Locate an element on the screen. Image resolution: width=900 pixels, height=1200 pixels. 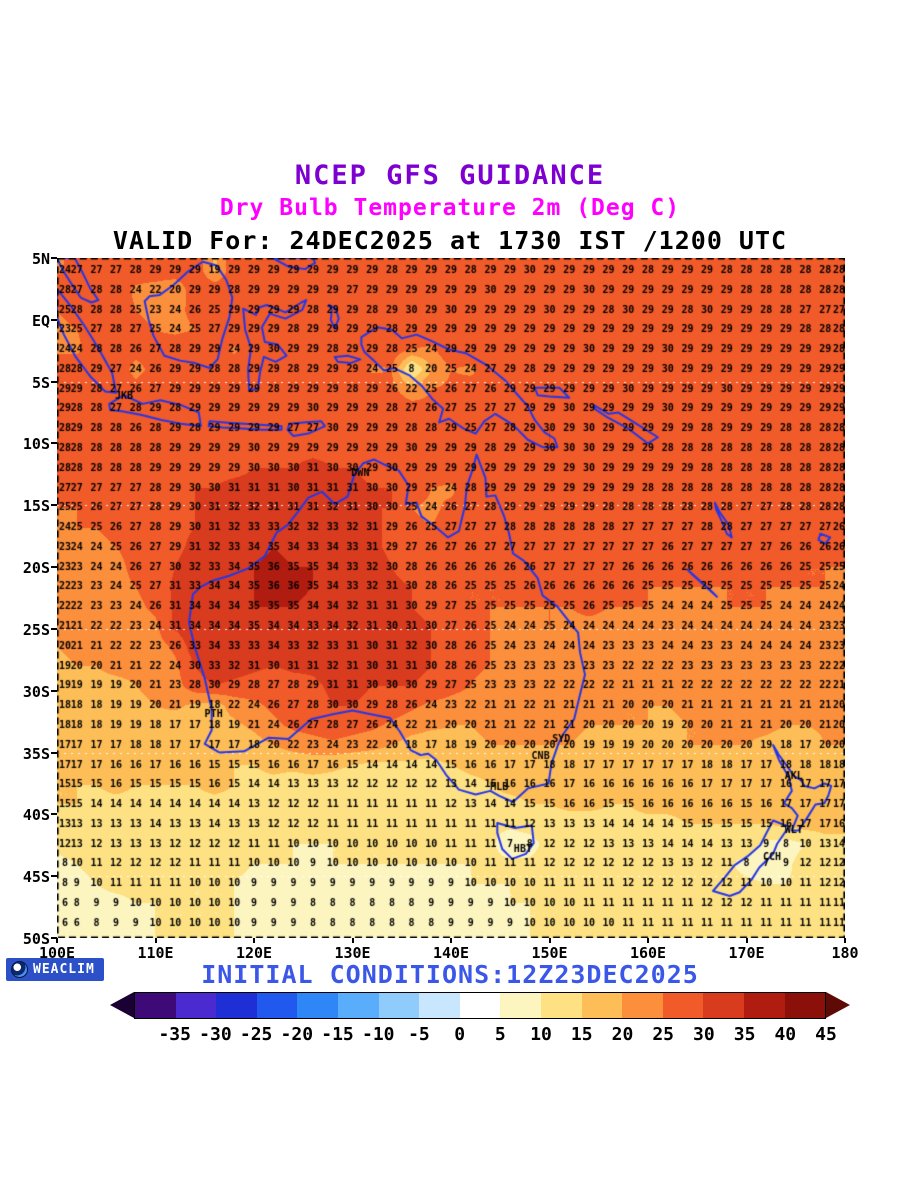
lon-label-120E: 120E is located at coordinates (254, 953).